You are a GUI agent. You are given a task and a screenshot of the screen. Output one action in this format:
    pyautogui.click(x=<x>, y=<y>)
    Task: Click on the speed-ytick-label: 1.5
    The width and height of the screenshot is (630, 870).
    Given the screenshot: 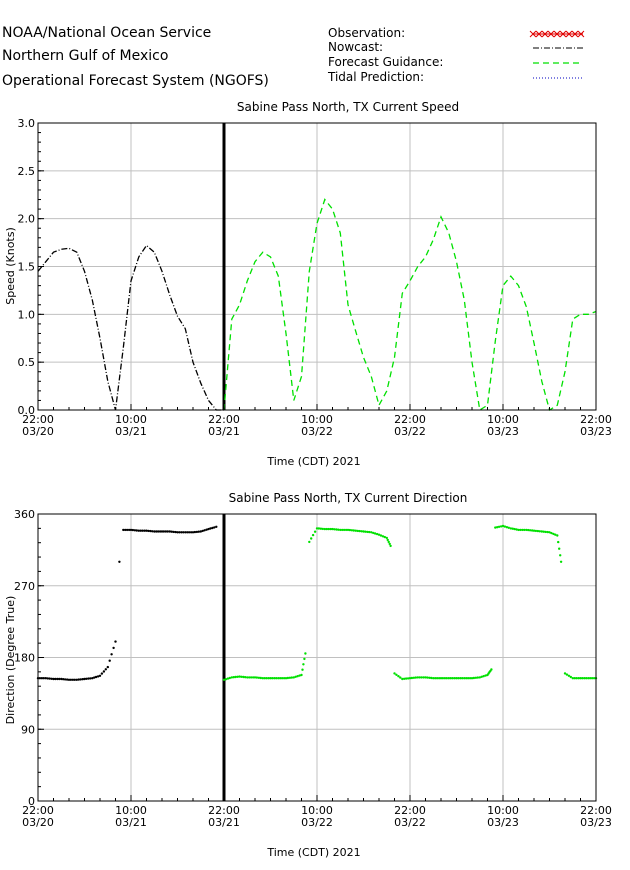 What is the action you would take?
    pyautogui.click(x=27, y=267)
    